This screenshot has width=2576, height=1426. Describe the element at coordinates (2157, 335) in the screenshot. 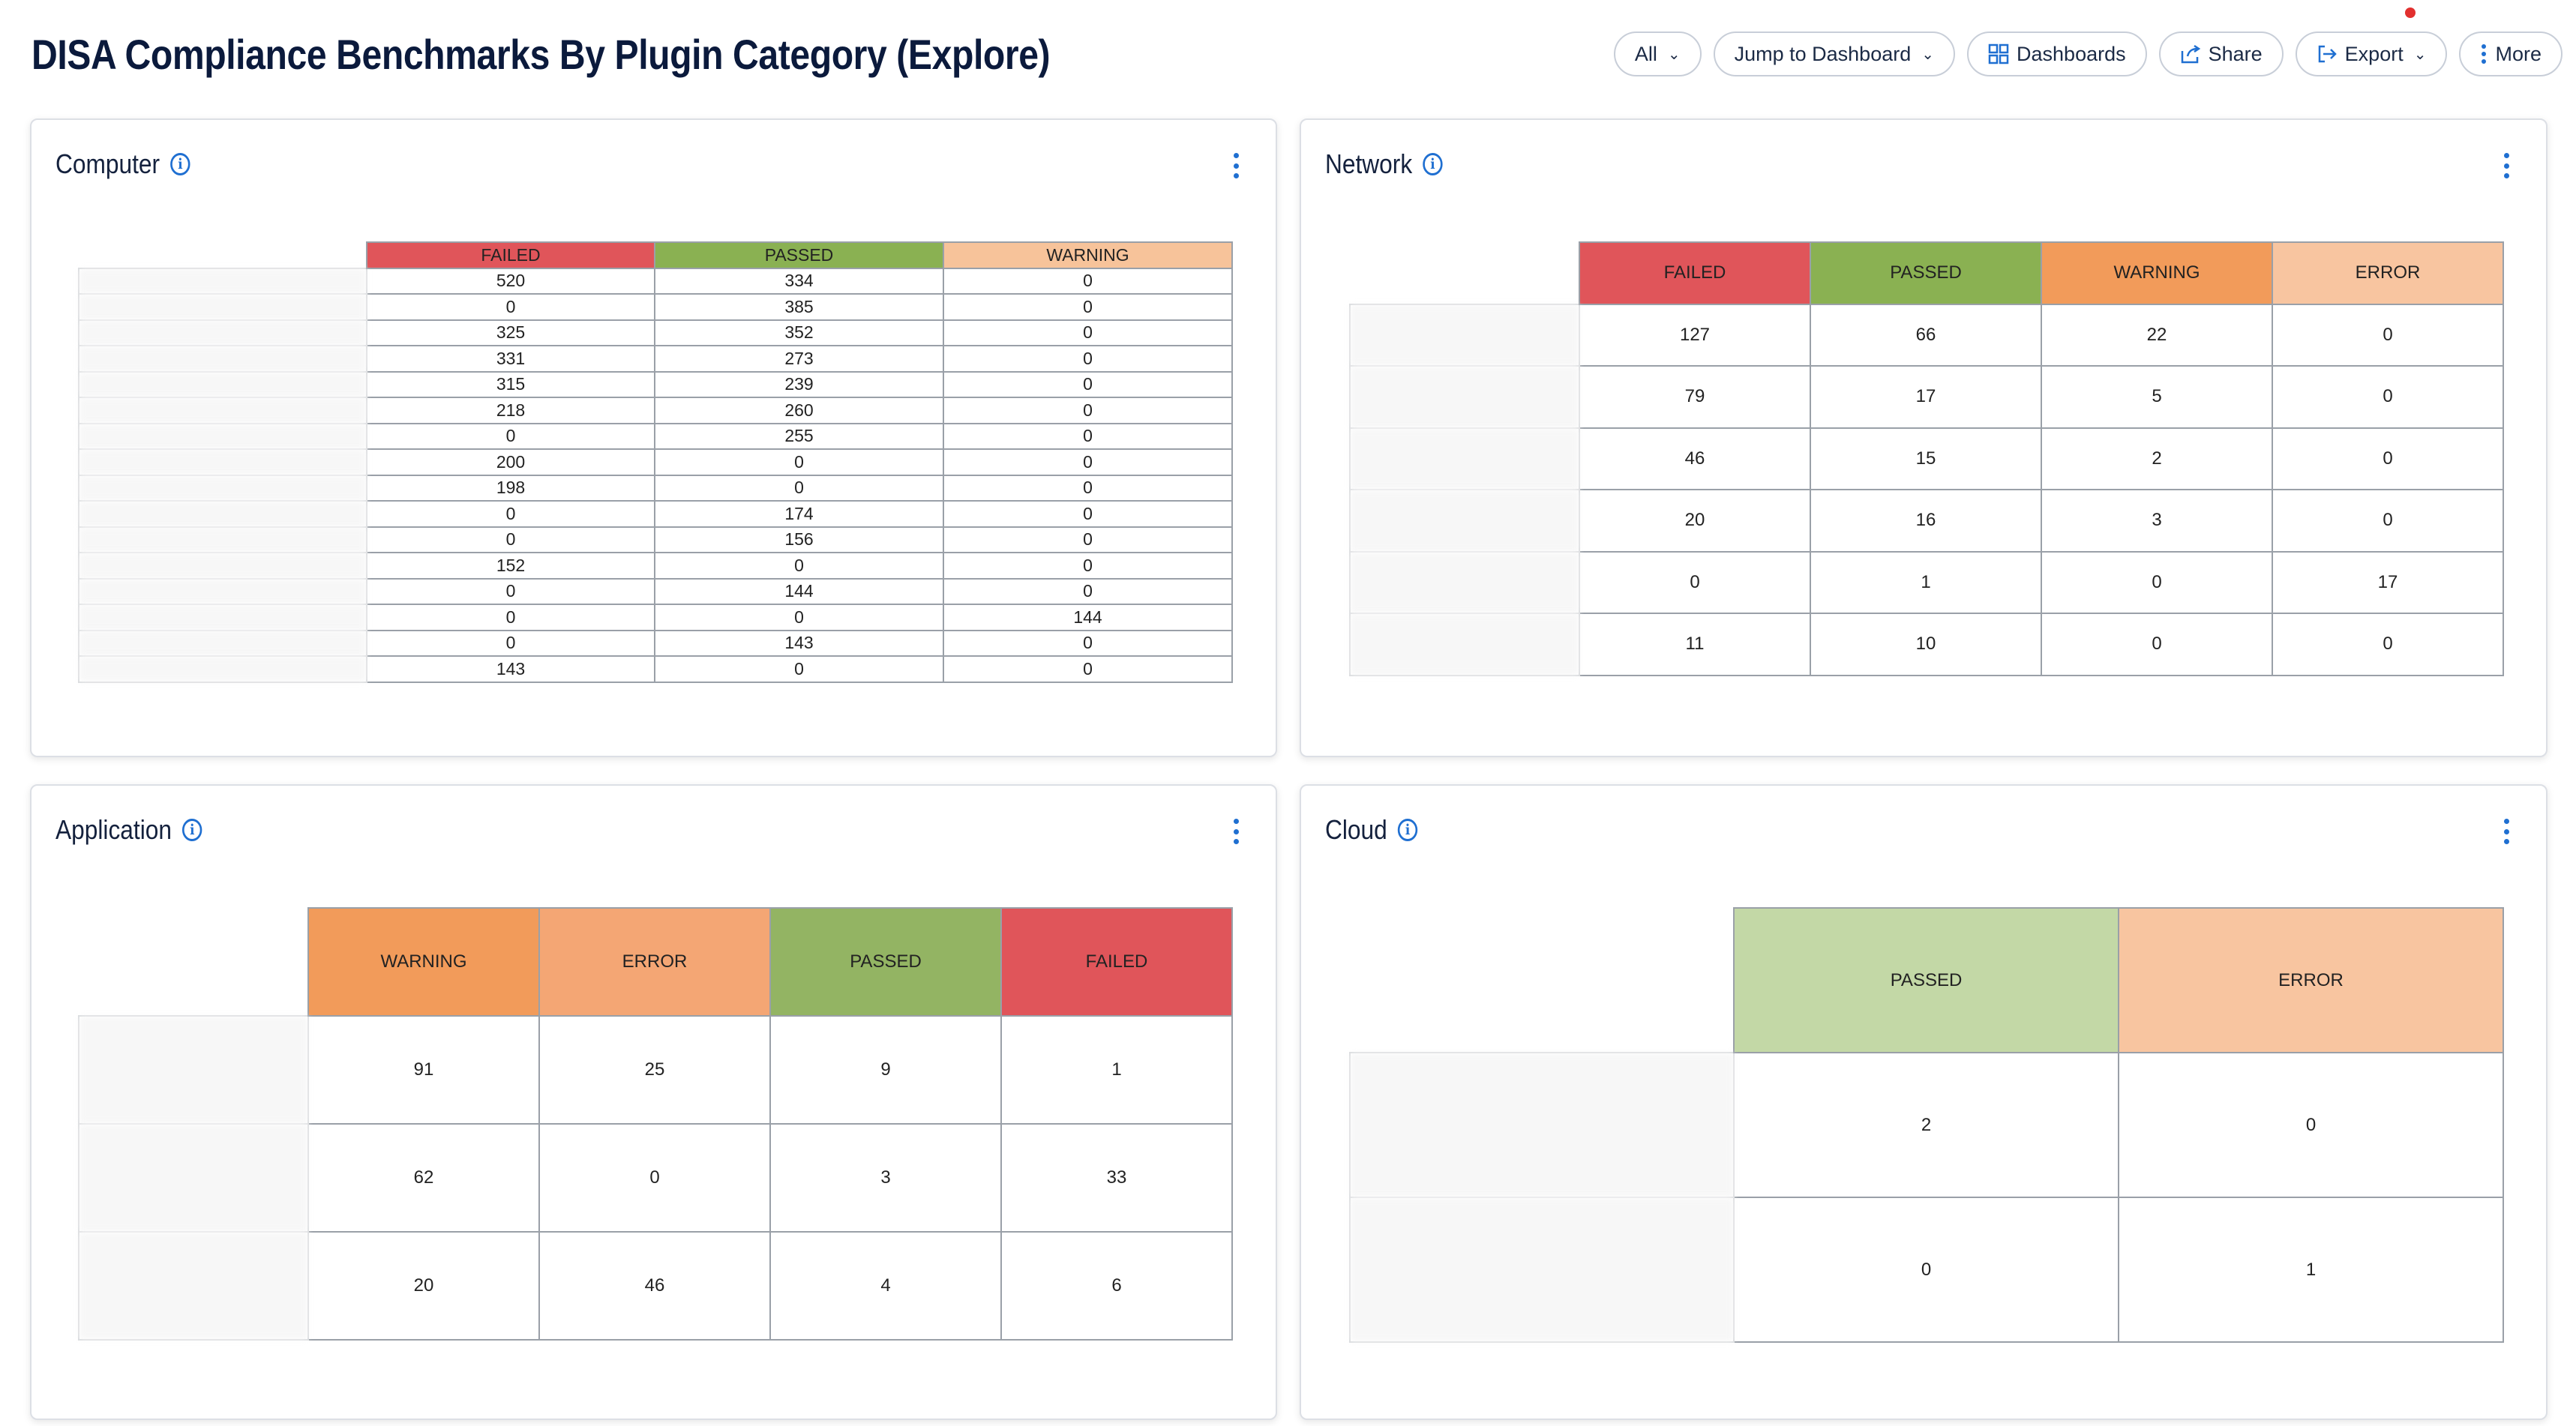

I see `table-cell: 22` at that location.